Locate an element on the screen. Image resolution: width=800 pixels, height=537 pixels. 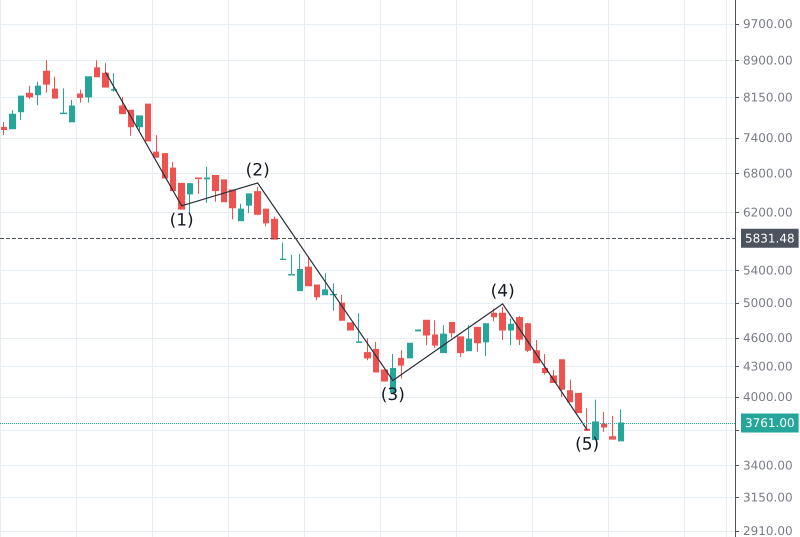
y-tick-label: 6800.00 is located at coordinates (768, 173).